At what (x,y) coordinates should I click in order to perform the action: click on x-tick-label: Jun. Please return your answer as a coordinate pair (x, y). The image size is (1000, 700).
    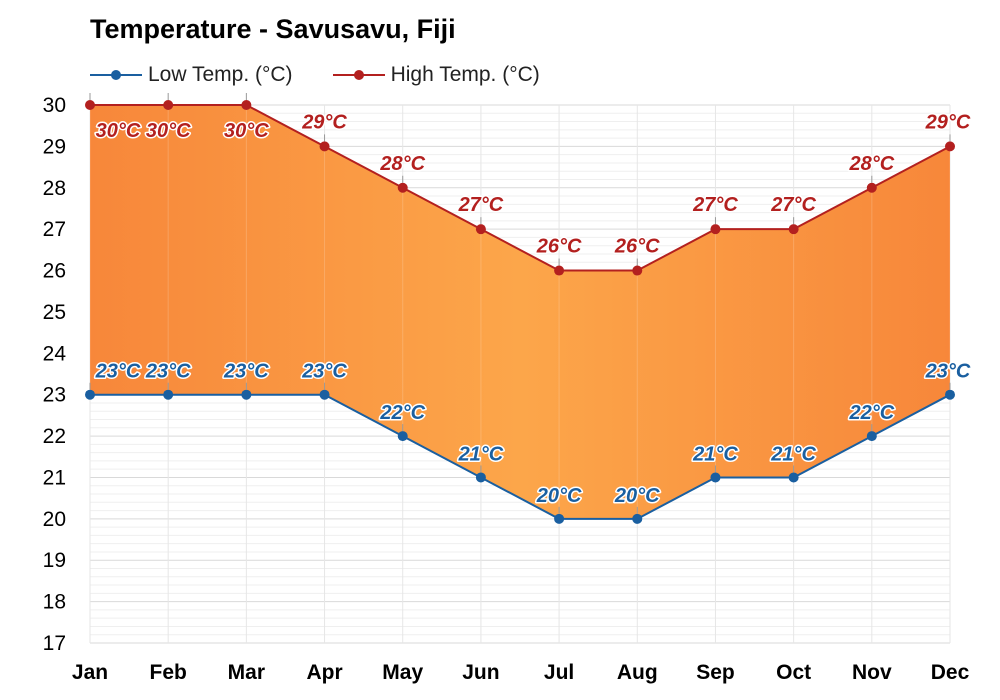
    Looking at the image, I should click on (480, 672).